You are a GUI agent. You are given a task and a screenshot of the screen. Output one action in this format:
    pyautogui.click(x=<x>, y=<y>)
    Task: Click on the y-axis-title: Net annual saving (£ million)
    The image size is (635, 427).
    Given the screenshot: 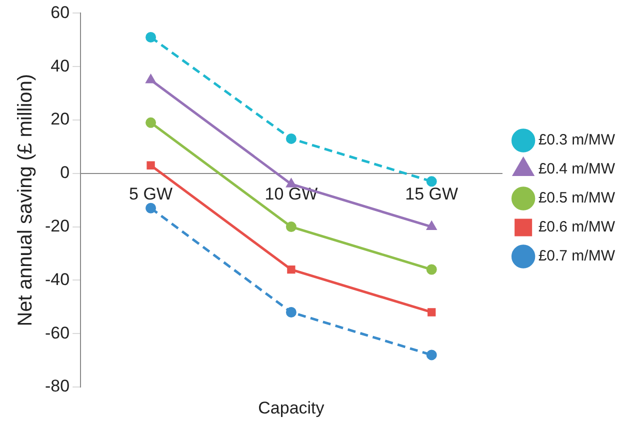 What is the action you would take?
    pyautogui.click(x=25, y=200)
    